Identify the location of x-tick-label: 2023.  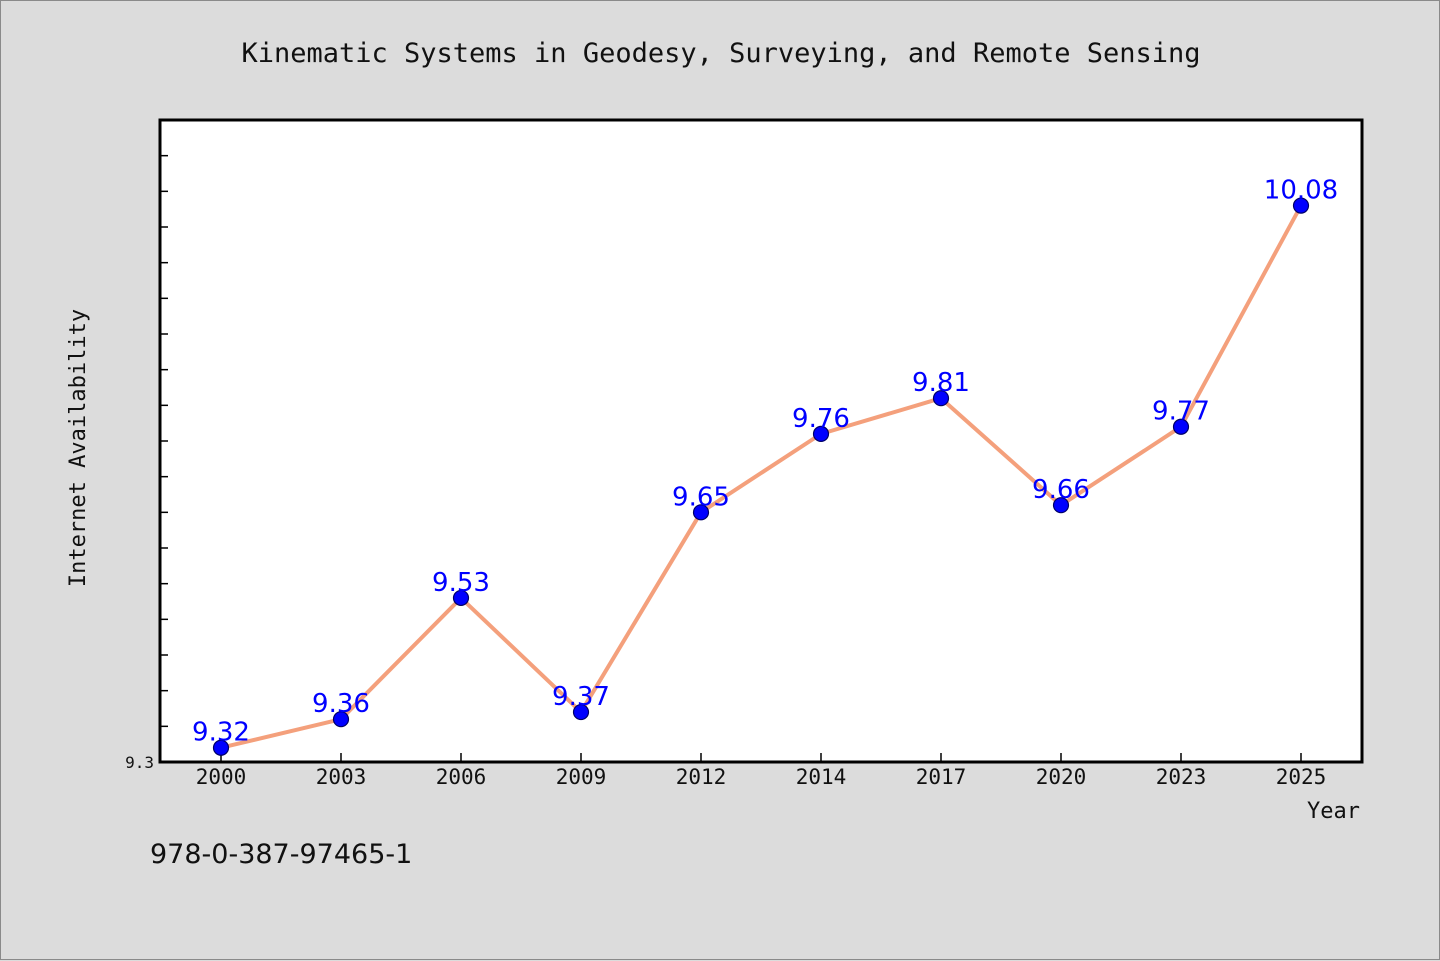
(1181, 777).